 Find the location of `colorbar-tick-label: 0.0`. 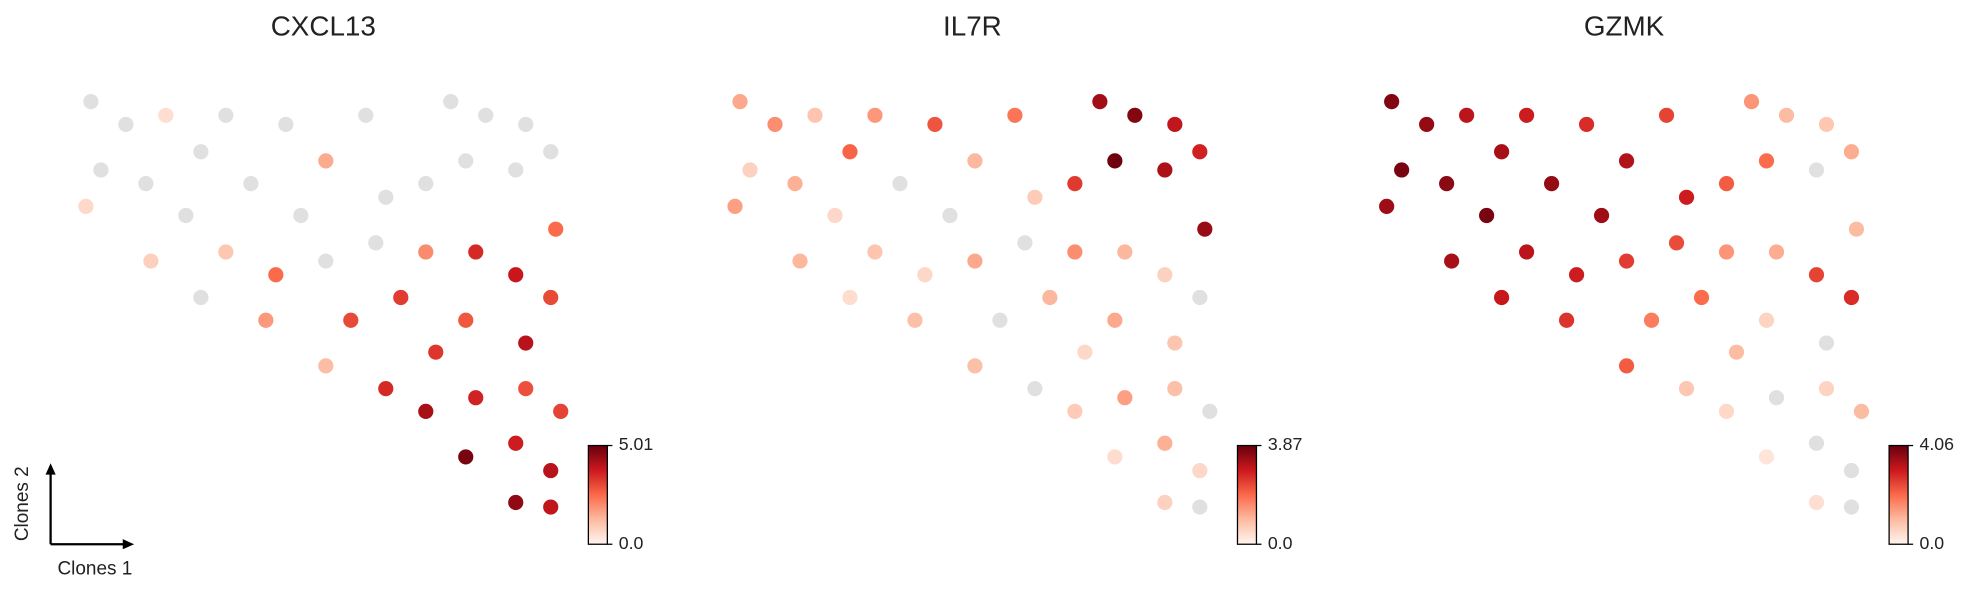

colorbar-tick-label: 0.0 is located at coordinates (1280, 543).